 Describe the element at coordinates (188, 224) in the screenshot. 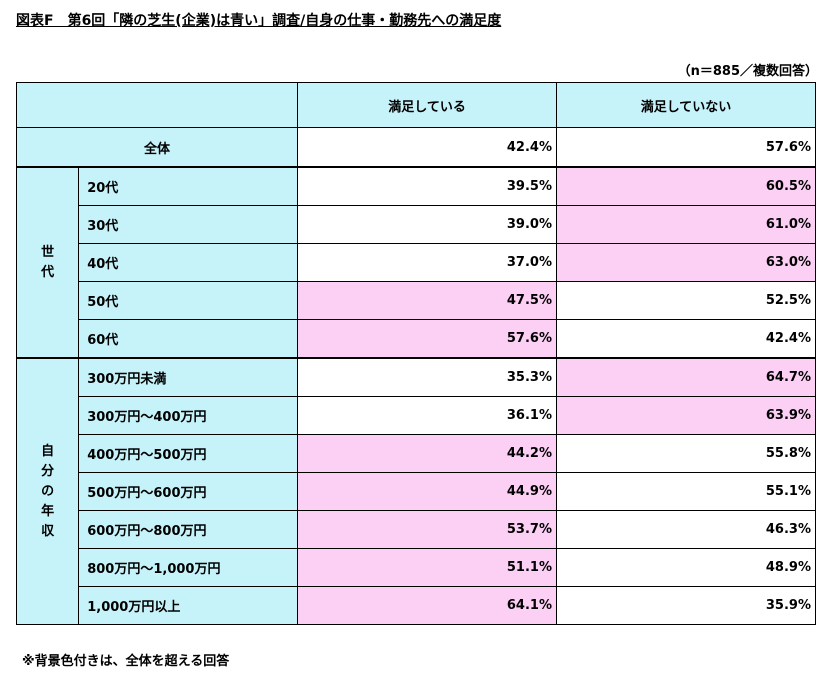

I see `row-label: 30代` at that location.